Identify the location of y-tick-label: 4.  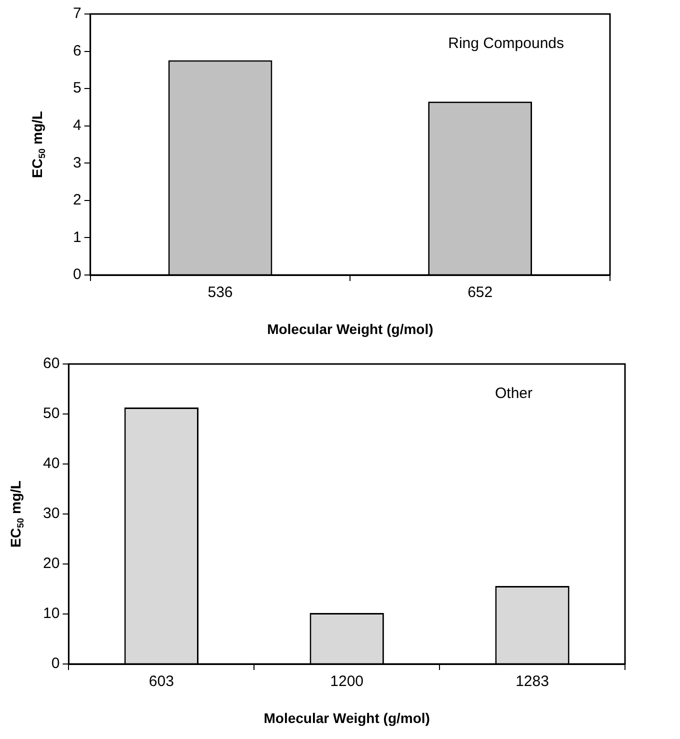
(77, 125).